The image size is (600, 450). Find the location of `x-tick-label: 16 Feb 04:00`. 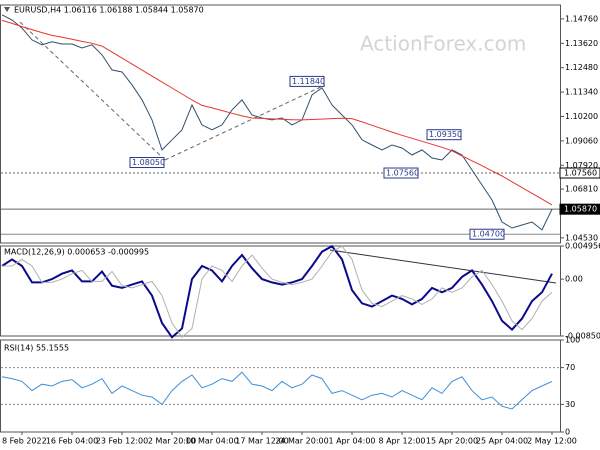

x-tick-label: 16 Feb 04:00 is located at coordinates (72, 441).